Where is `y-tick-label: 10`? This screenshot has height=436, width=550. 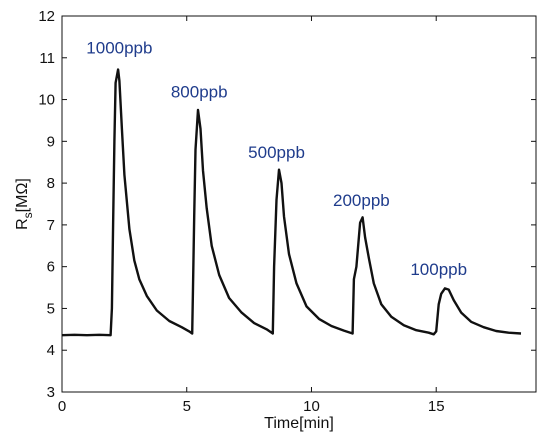
y-tick-label: 10 is located at coordinates (46, 100).